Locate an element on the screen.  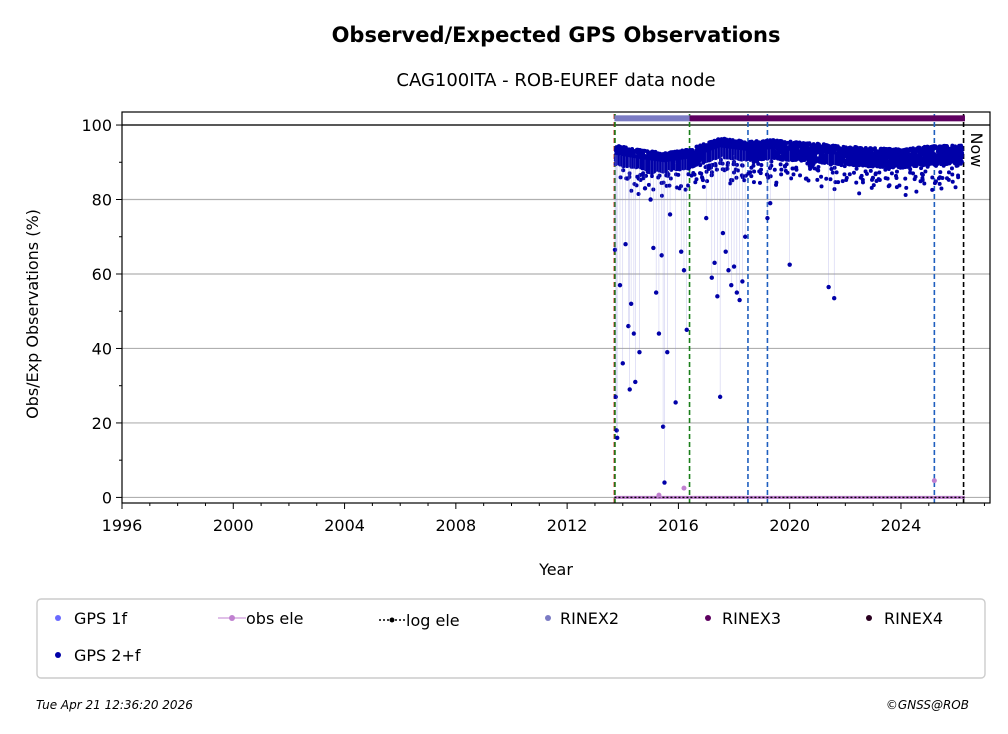
legend-marker-rinex4 is located at coordinates (869, 618).